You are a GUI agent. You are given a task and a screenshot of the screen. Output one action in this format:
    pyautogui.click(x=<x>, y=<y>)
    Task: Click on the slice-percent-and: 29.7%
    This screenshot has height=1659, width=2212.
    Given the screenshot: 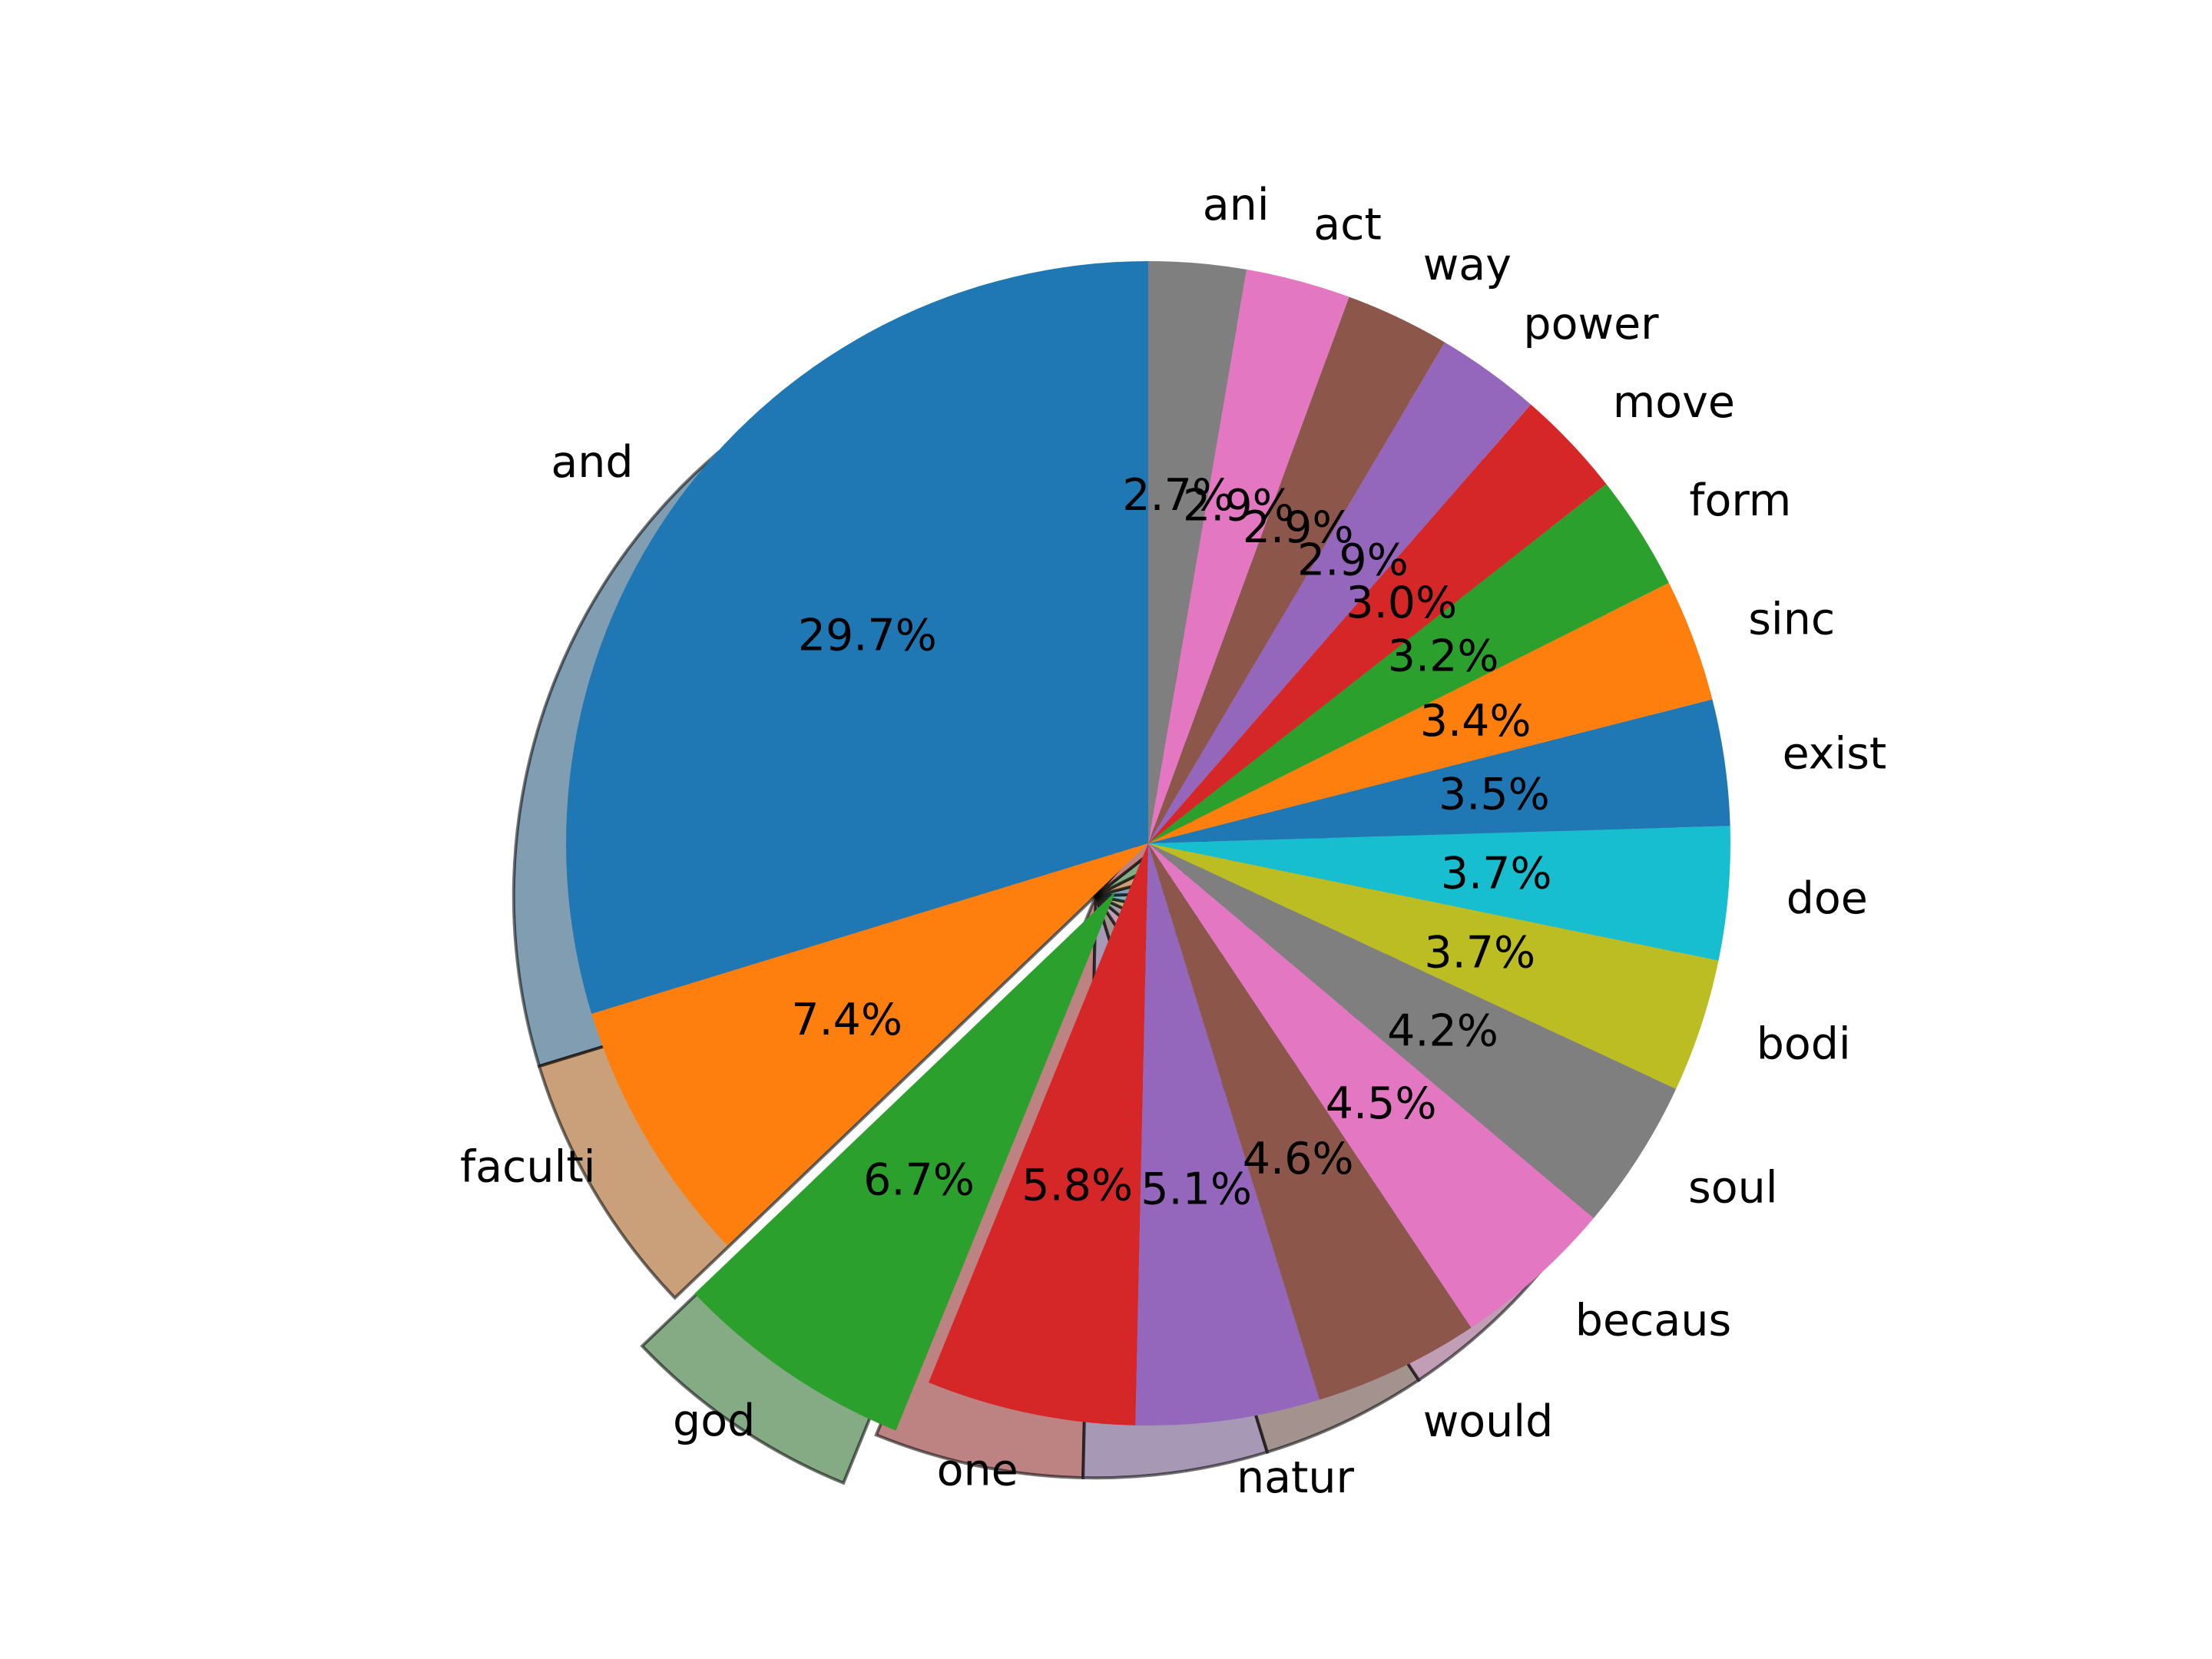 What is the action you would take?
    pyautogui.click(x=868, y=636)
    